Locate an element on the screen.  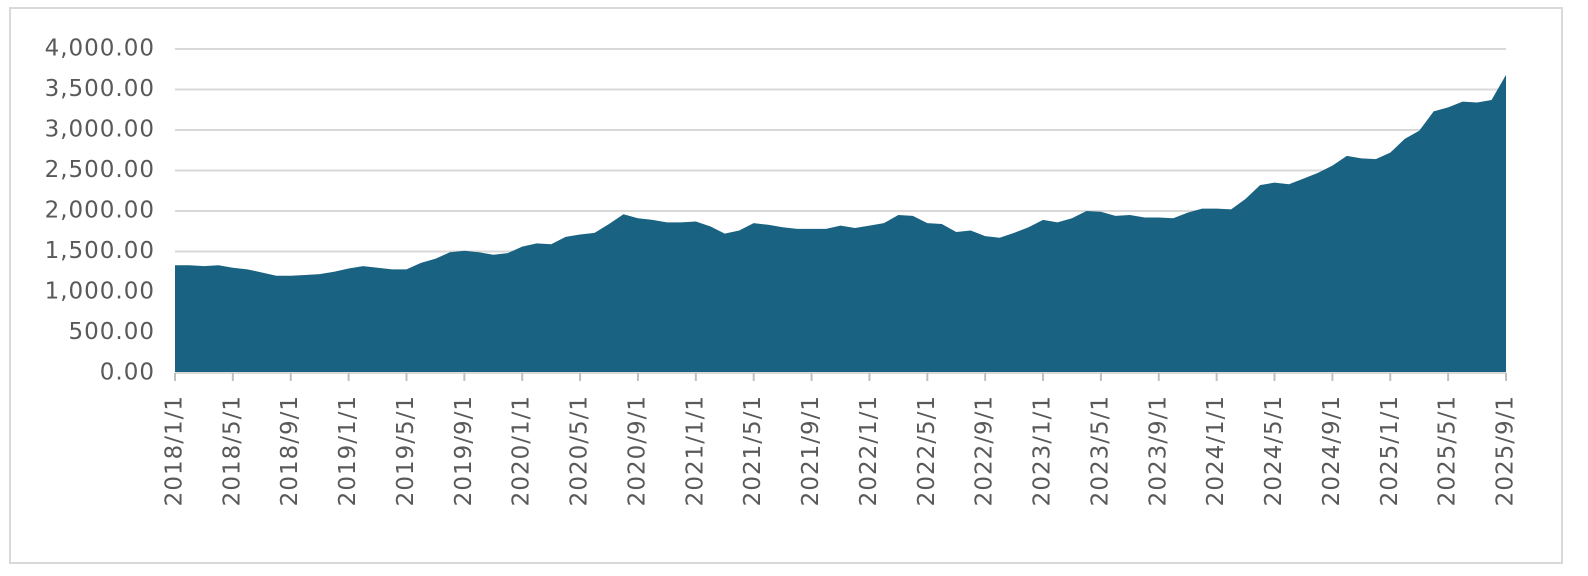
x-tick-label: 2025/9/1 is located at coordinates (1506, 450).